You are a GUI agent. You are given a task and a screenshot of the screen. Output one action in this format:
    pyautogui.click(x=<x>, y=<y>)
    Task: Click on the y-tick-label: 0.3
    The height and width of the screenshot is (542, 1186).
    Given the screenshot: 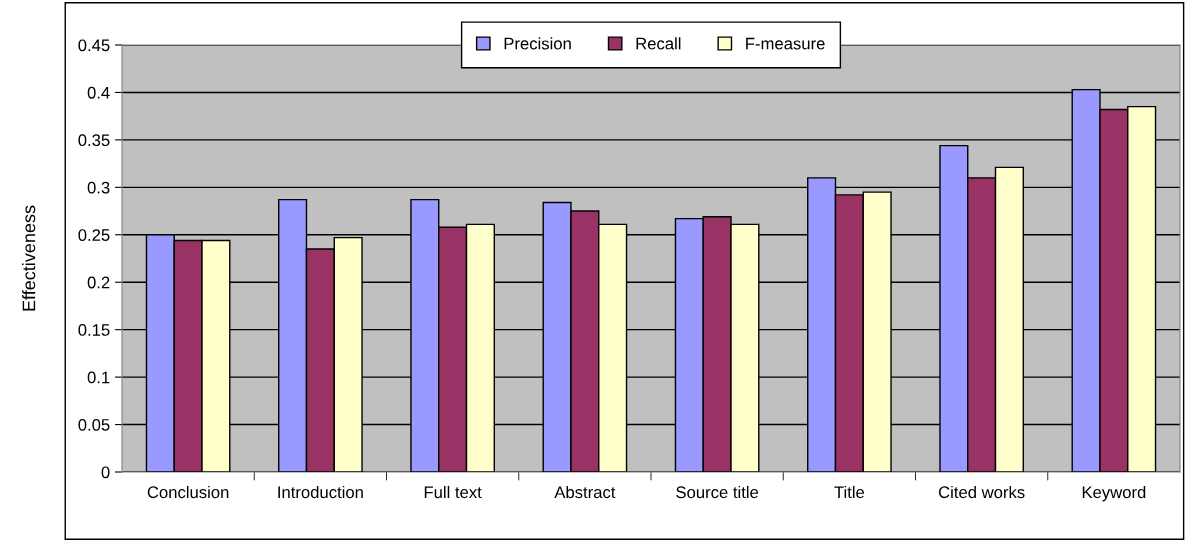 What is the action you would take?
    pyautogui.click(x=98, y=187)
    